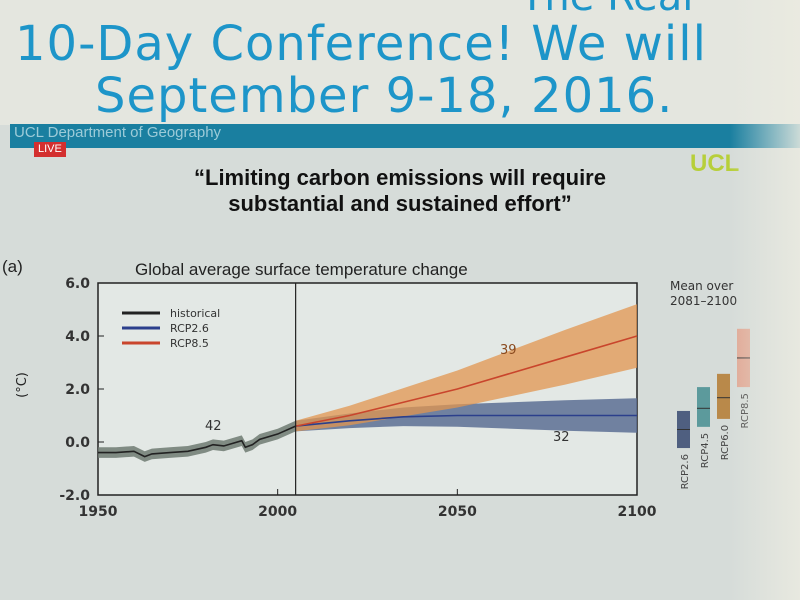 Image resolution: width=800 pixels, height=600 pixels. What do you see at coordinates (703, 301) in the screenshot?
I see `mean-title-line-2: 2081–2100` at bounding box center [703, 301].